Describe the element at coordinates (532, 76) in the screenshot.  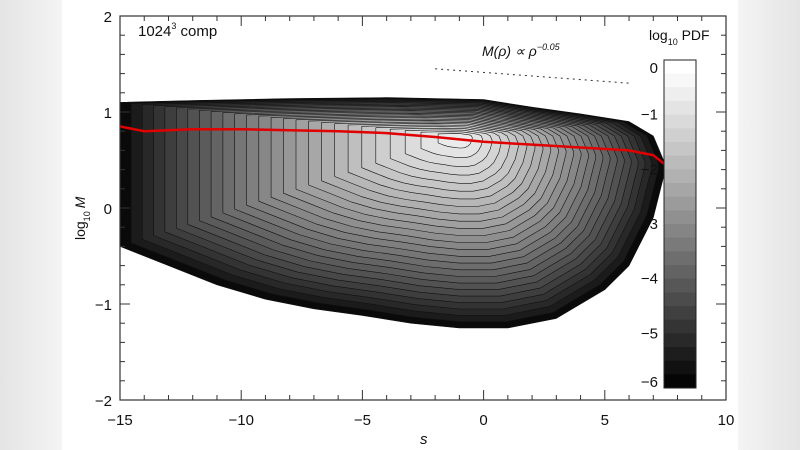
I see `slope-annotation-line` at that location.